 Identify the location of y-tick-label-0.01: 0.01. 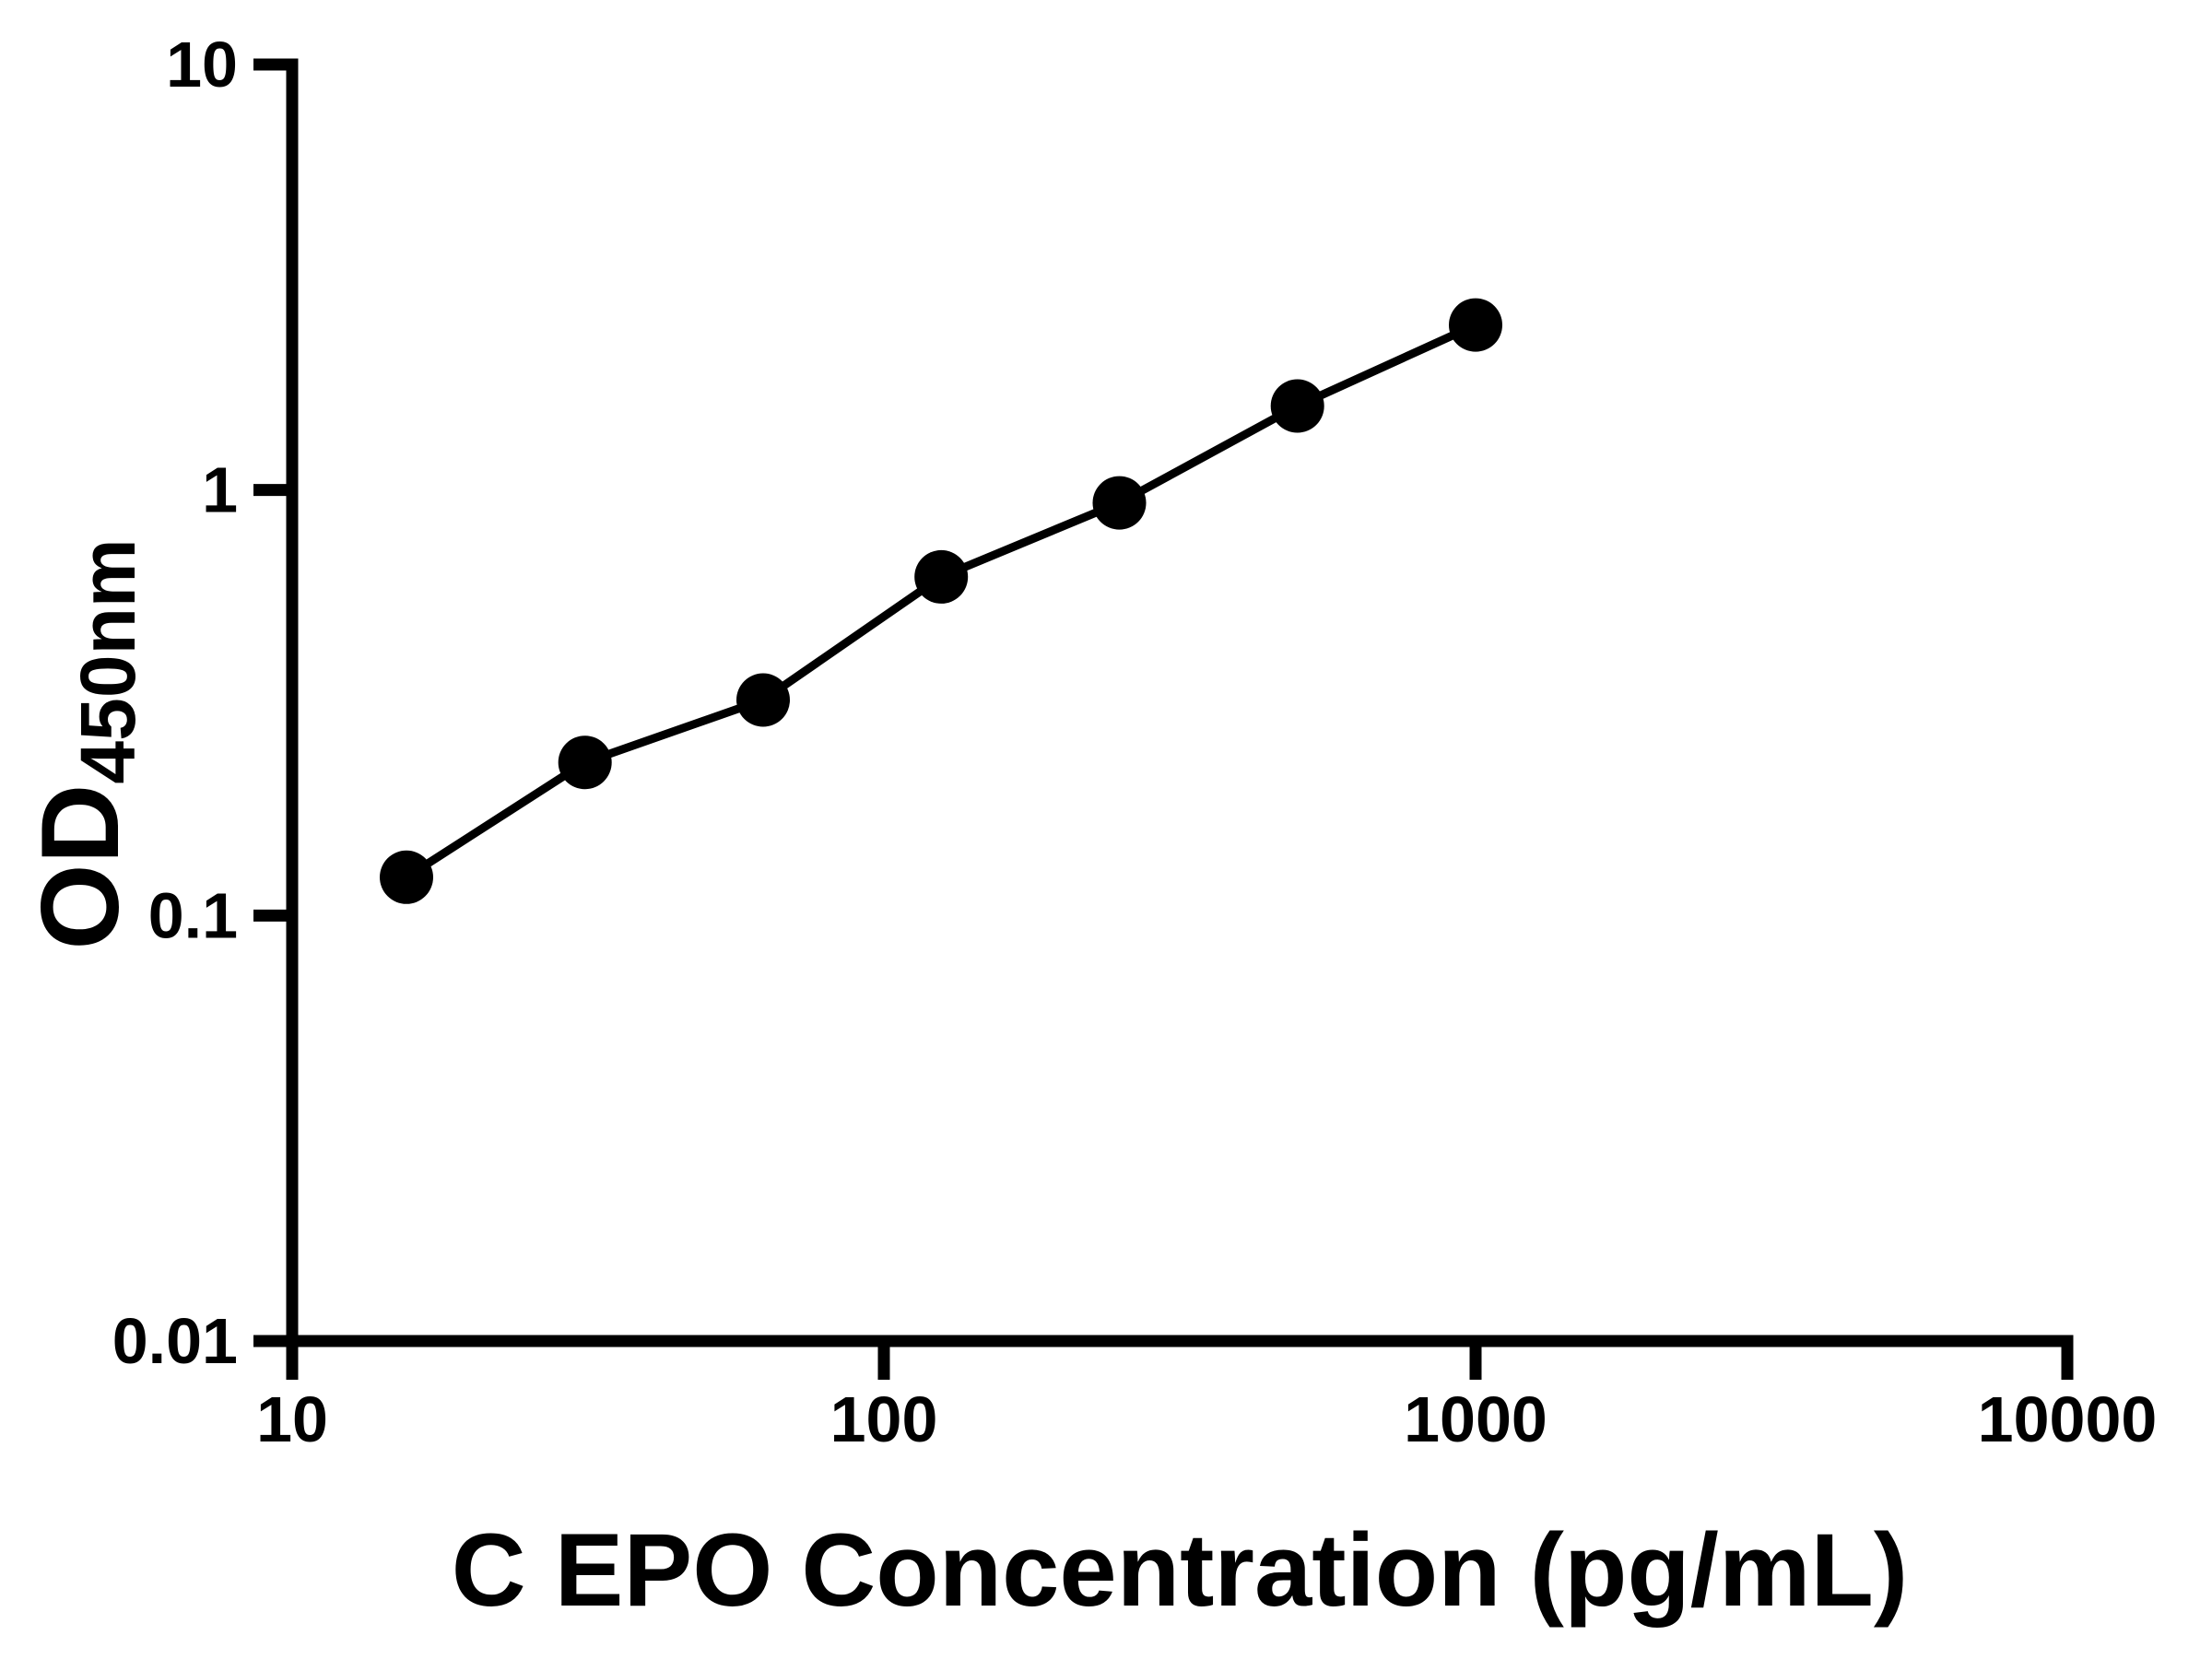
(175, 1341).